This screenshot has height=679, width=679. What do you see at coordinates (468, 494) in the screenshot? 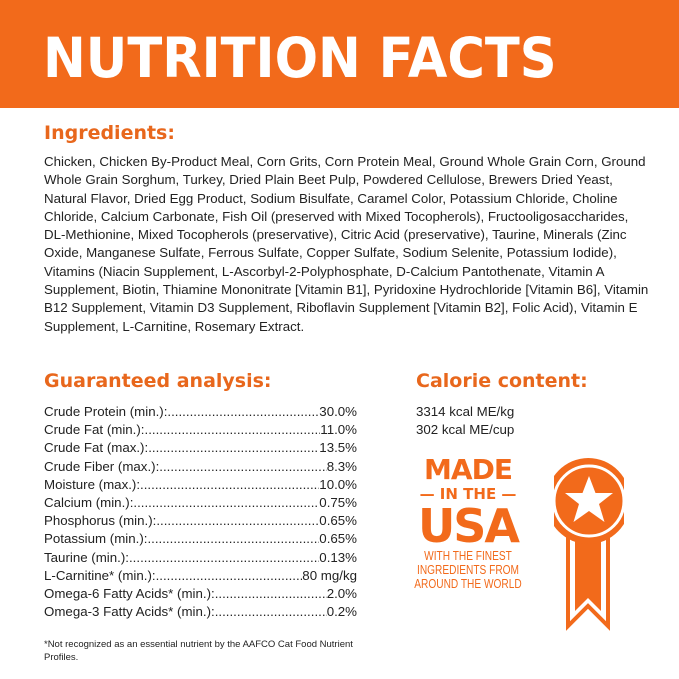
I see `logo-in-the: — IN THE —` at bounding box center [468, 494].